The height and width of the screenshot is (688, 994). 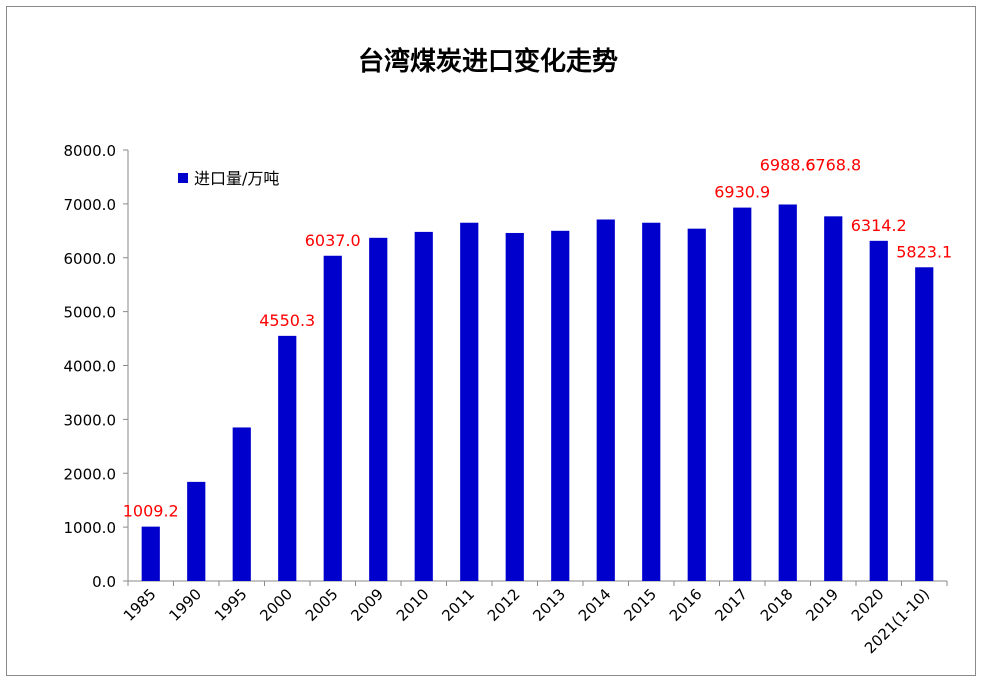 I want to click on x-tick-label: 1990, so click(x=185, y=605).